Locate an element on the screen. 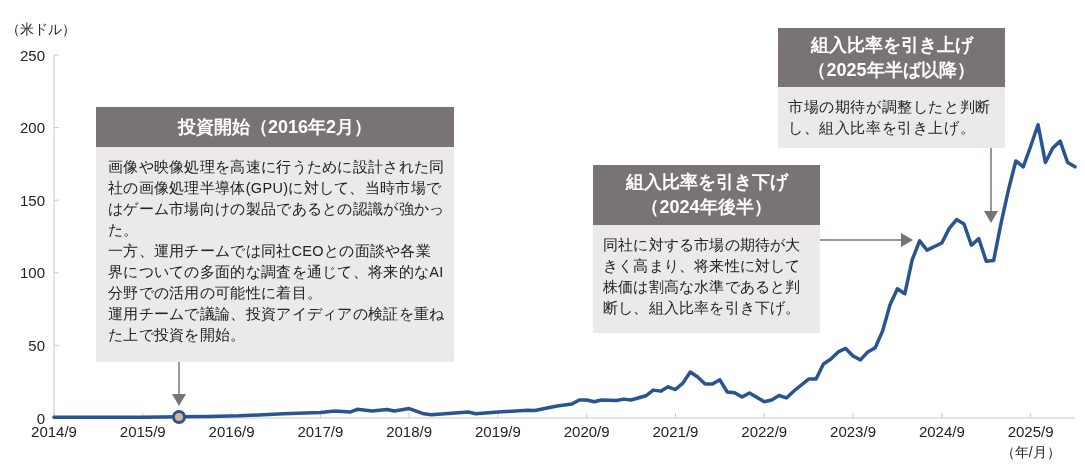 The image size is (1085, 476). annotation: 組入比率を引き上げ（2025年半ば以降） is located at coordinates (891, 57).